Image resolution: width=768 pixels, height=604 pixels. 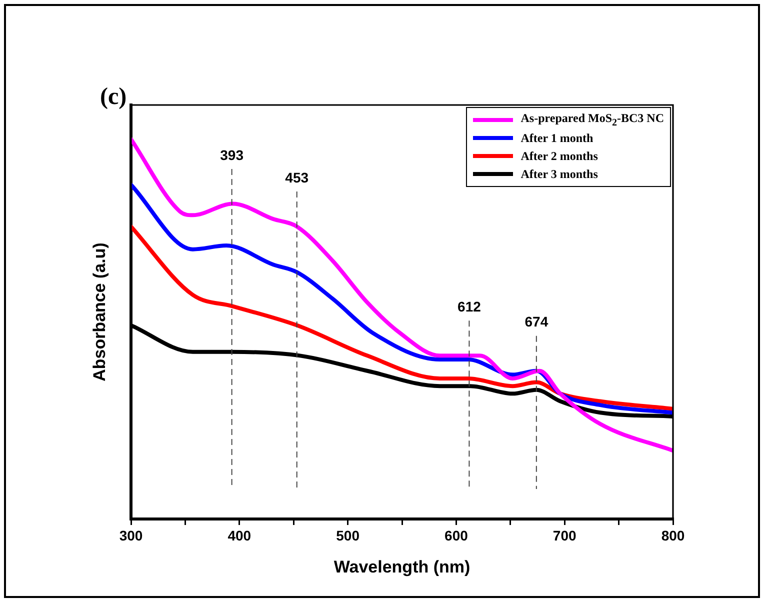 What do you see at coordinates (232, 154) in the screenshot?
I see `ref-line-label: 393` at bounding box center [232, 154].